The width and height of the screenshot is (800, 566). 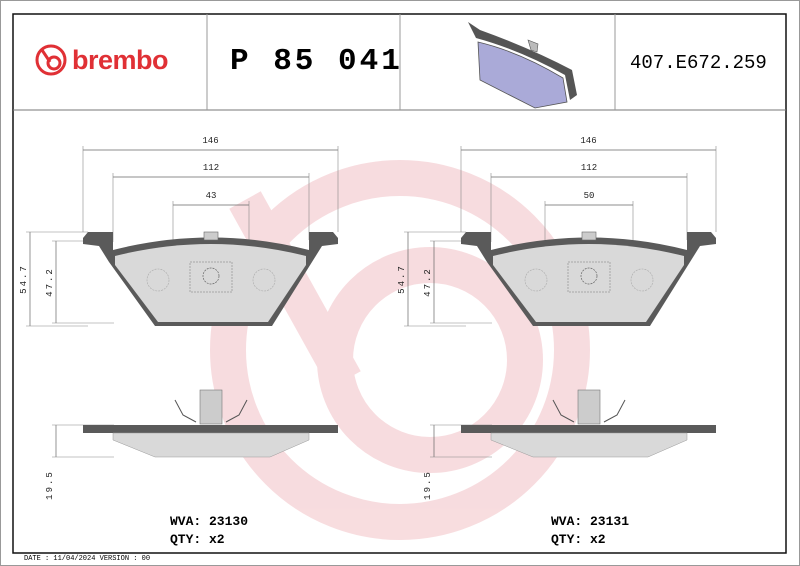 I want to click on brand-logo-text: brembo, so click(x=120, y=60).